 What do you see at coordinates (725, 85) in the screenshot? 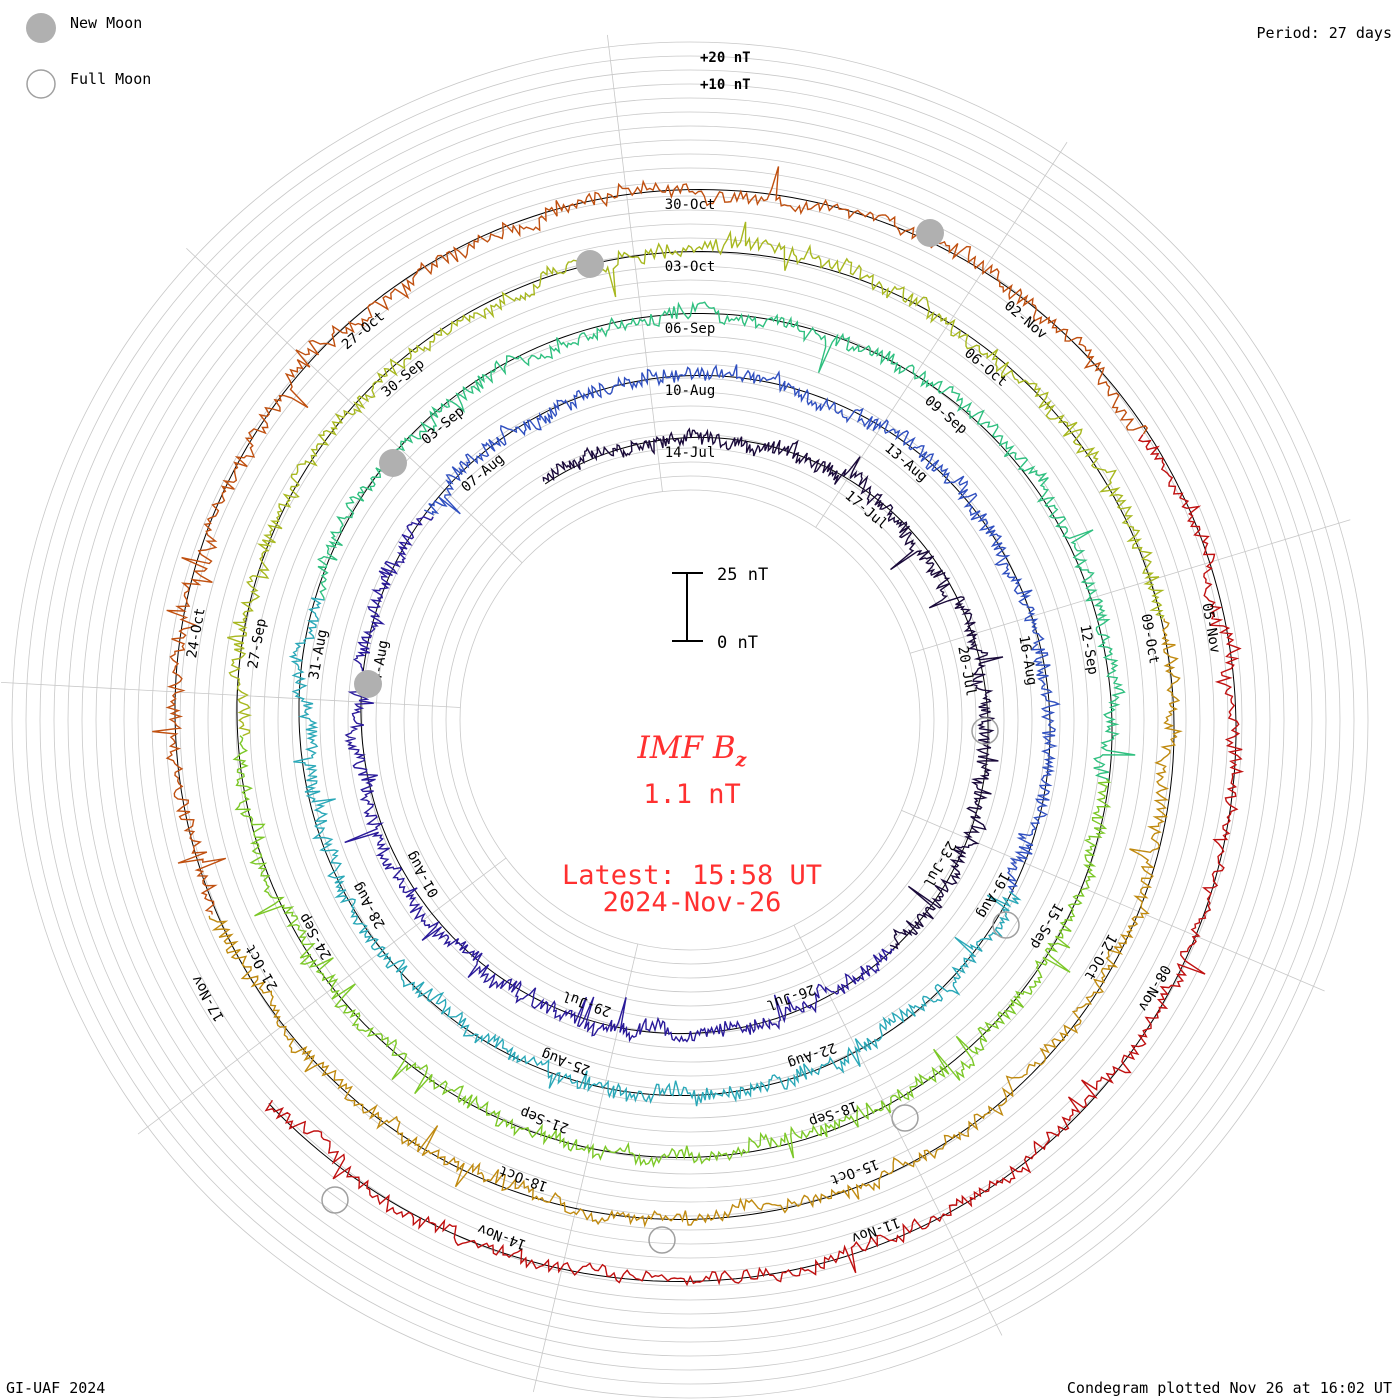
I see `ring-label-10: +10 nT` at bounding box center [725, 85].